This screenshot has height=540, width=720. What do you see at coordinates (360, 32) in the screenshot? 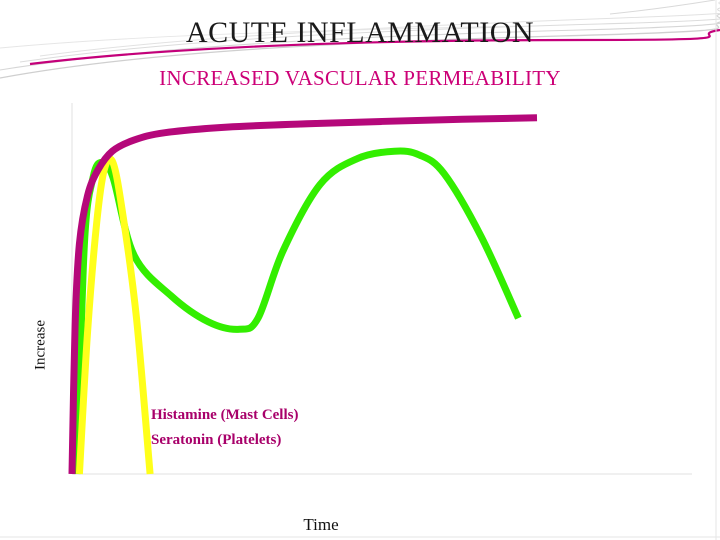
I see `page-title: ACUTE INFLAMMATION` at bounding box center [360, 32].